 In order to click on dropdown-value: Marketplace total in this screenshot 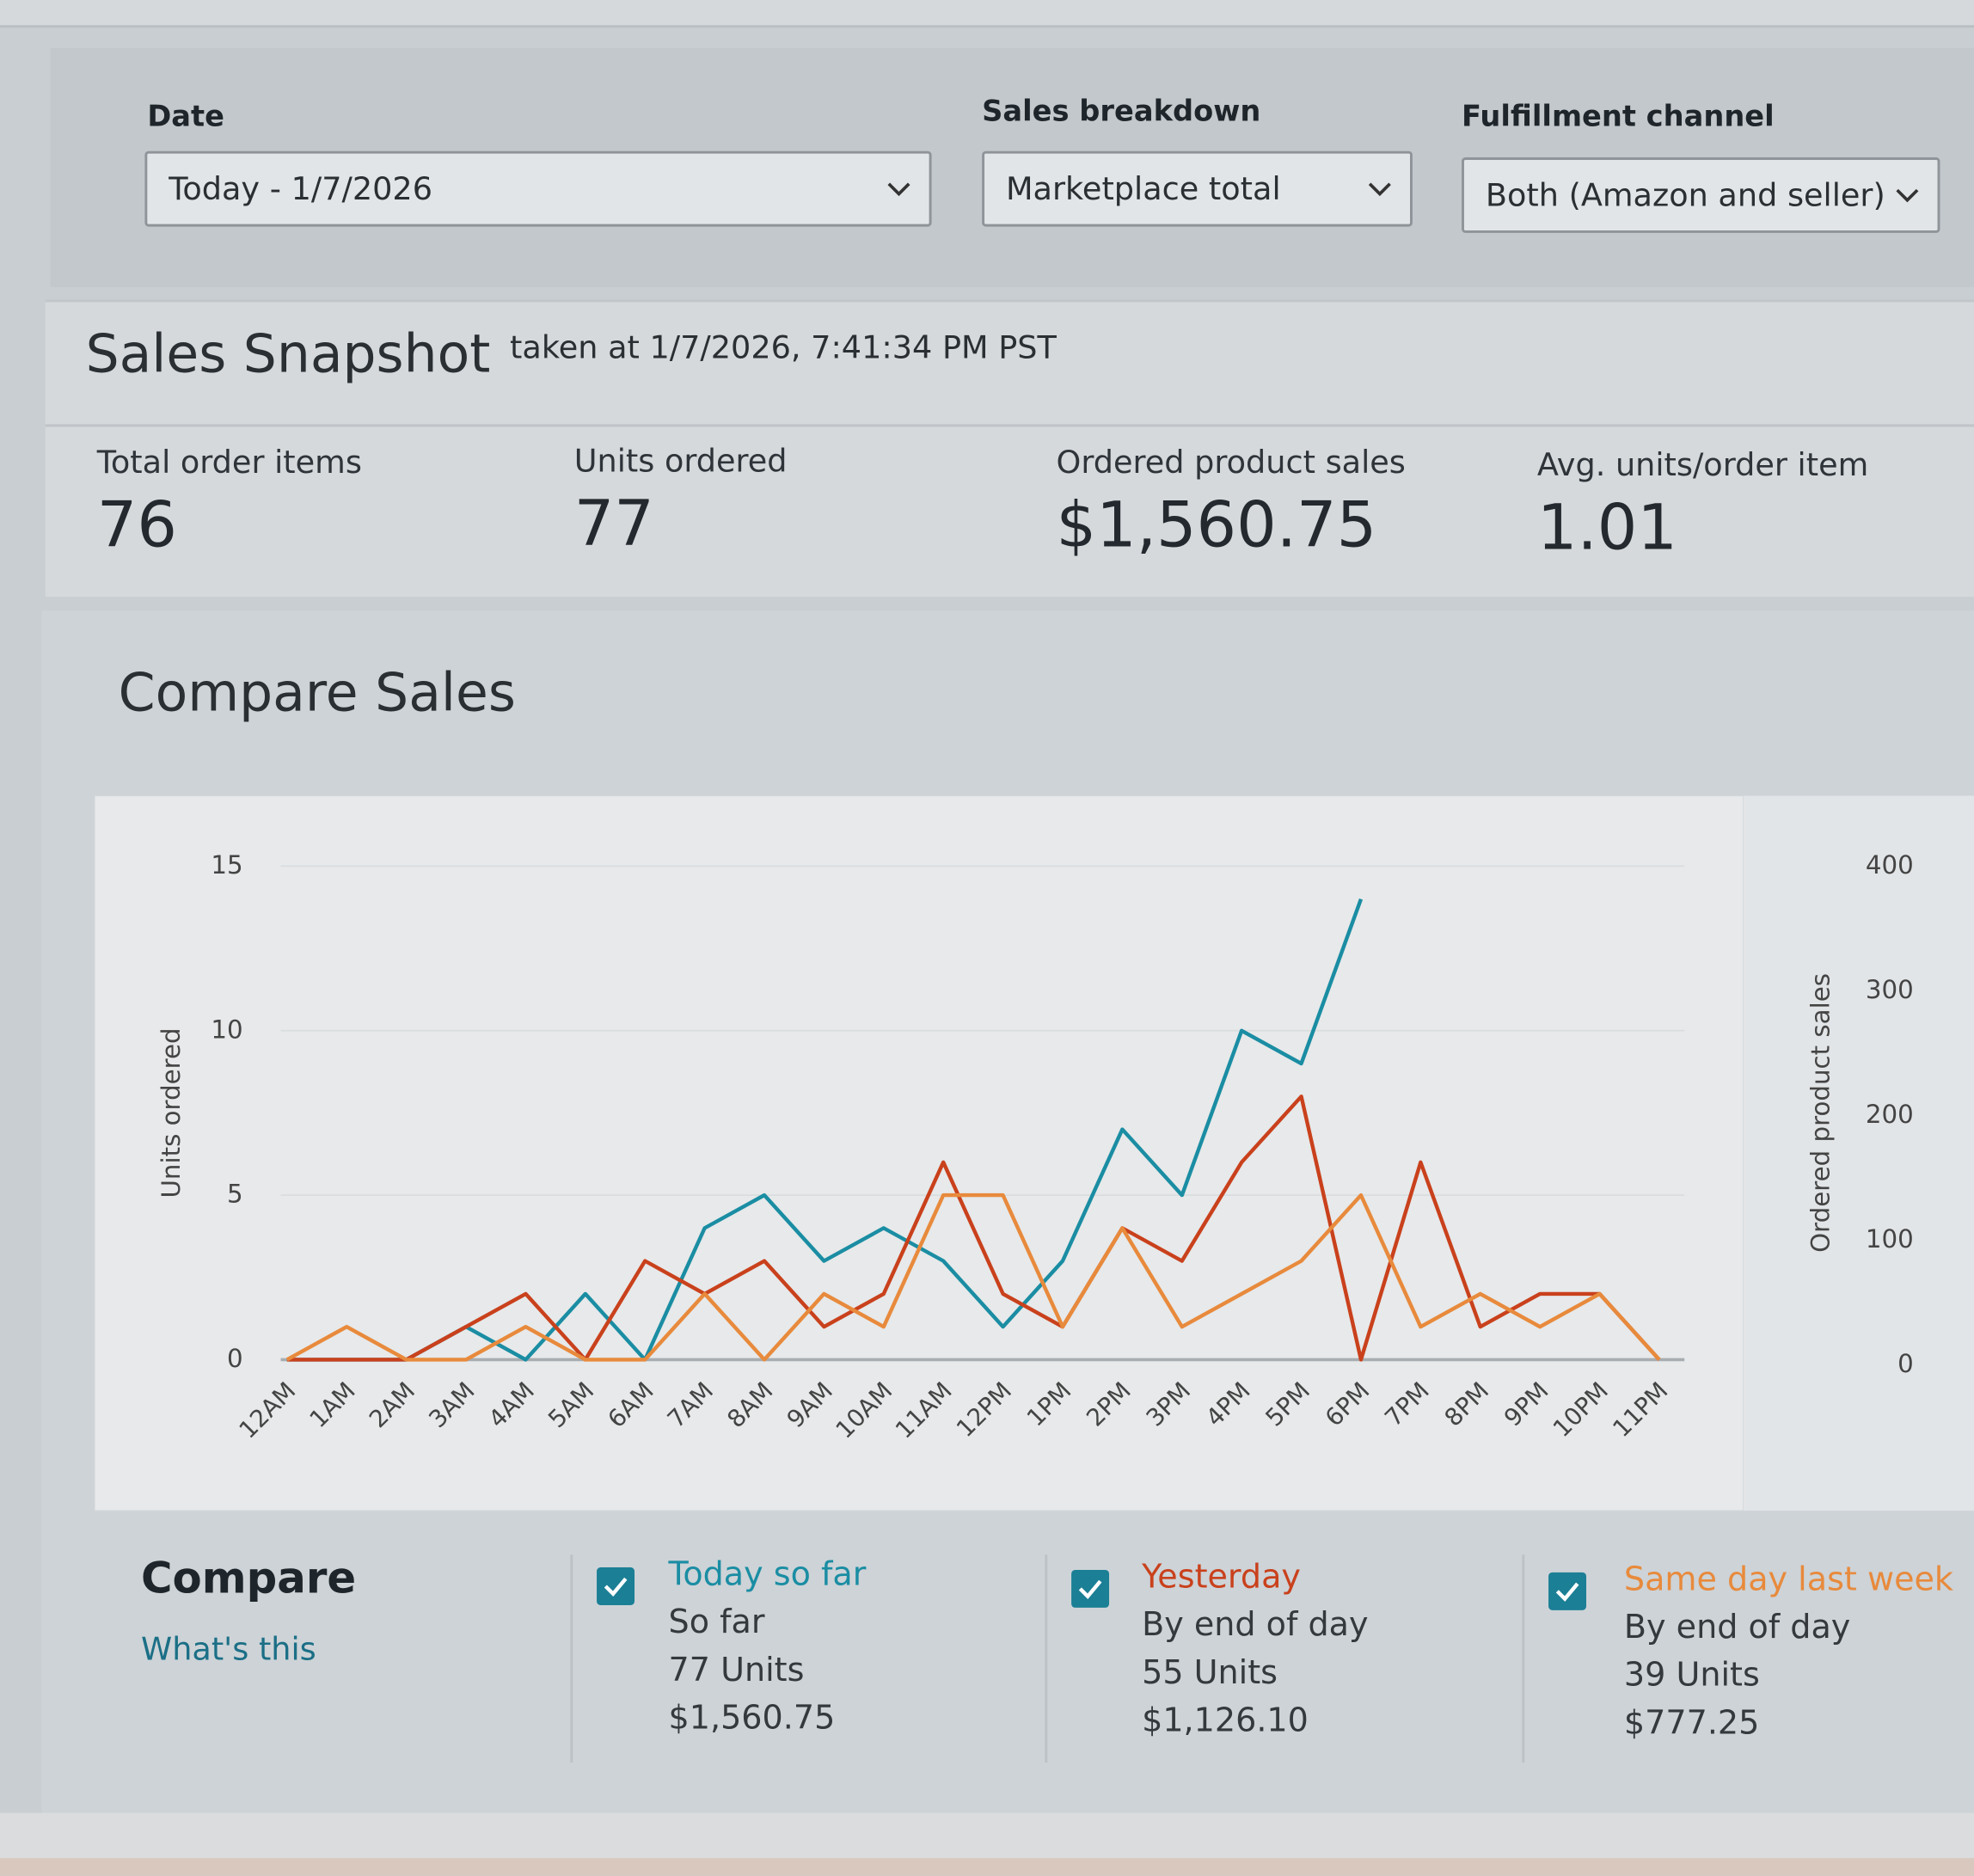, I will do `click(1143, 188)`.